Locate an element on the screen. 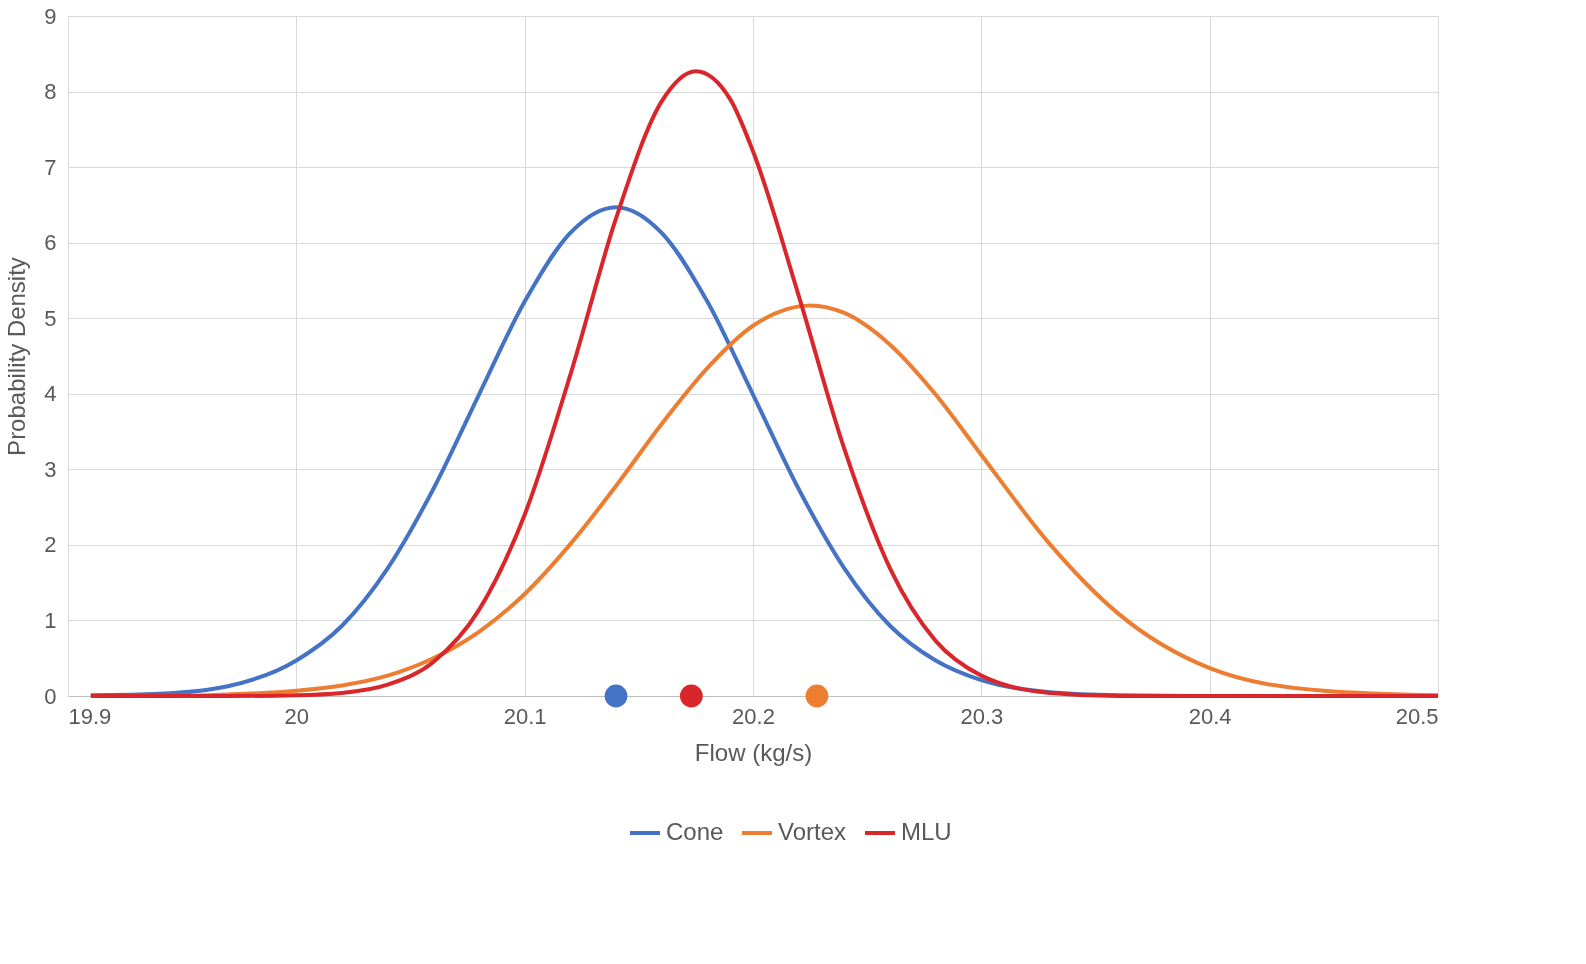 The height and width of the screenshot is (964, 1586). y-tick-label: 1 is located at coordinates (50, 620).